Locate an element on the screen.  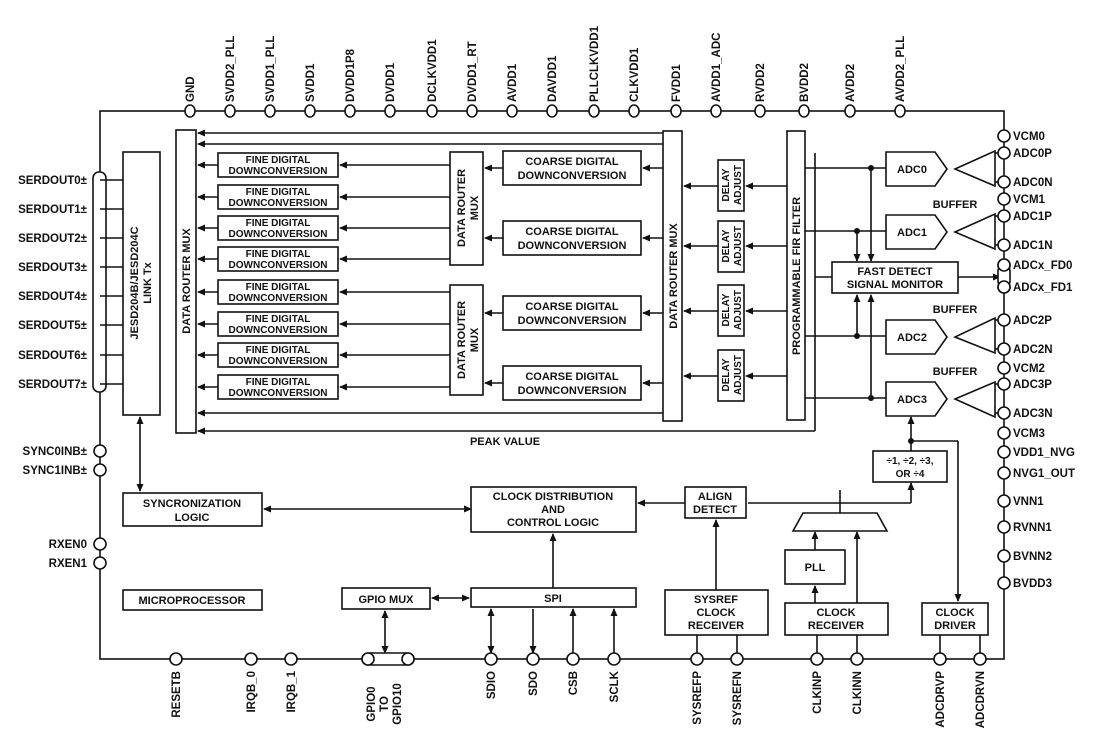
pin-label: DCLKVDD1 is located at coordinates (433, 70).